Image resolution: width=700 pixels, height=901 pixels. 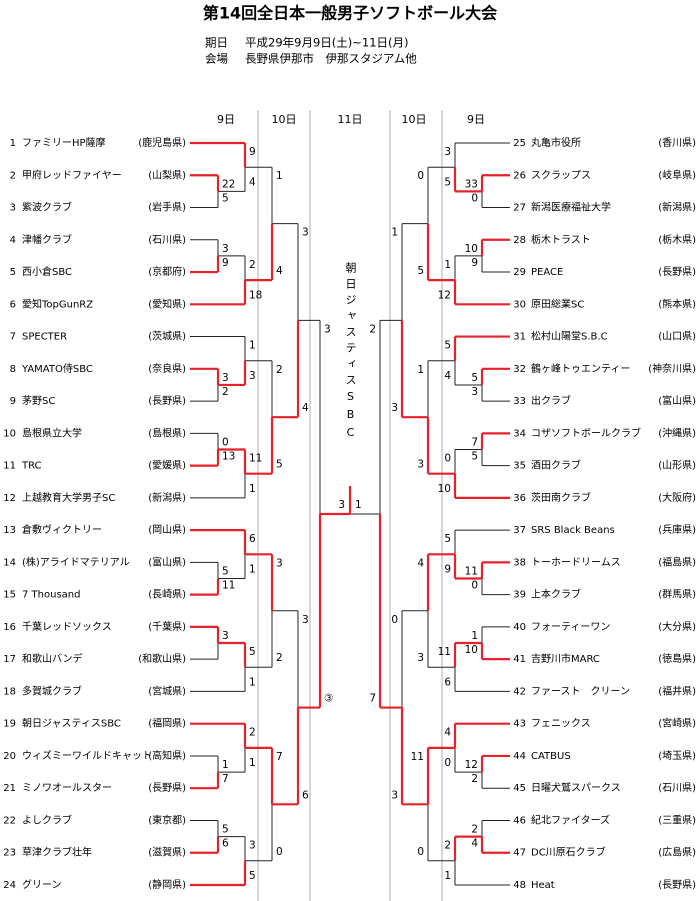 What do you see at coordinates (47, 819) in the screenshot?
I see `team-name: よしクラブ` at bounding box center [47, 819].